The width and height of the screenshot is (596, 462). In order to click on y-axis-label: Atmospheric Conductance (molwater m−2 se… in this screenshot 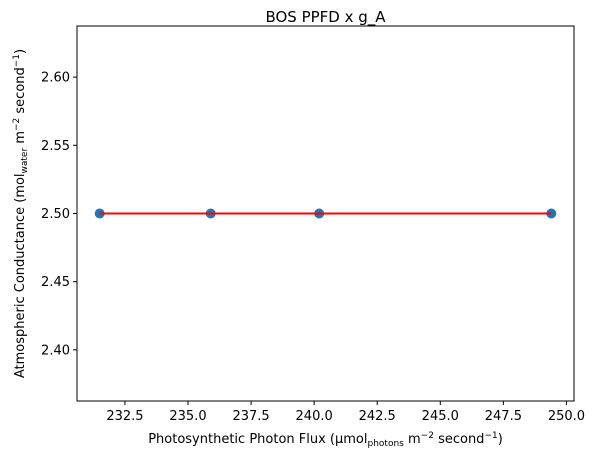, I will do `click(21, 213)`.